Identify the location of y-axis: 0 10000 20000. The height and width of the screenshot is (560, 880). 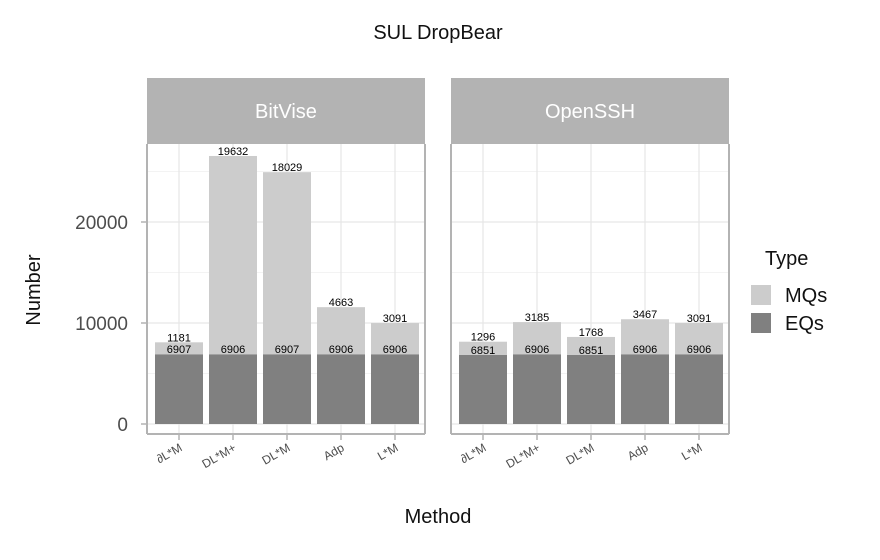
(111, 324).